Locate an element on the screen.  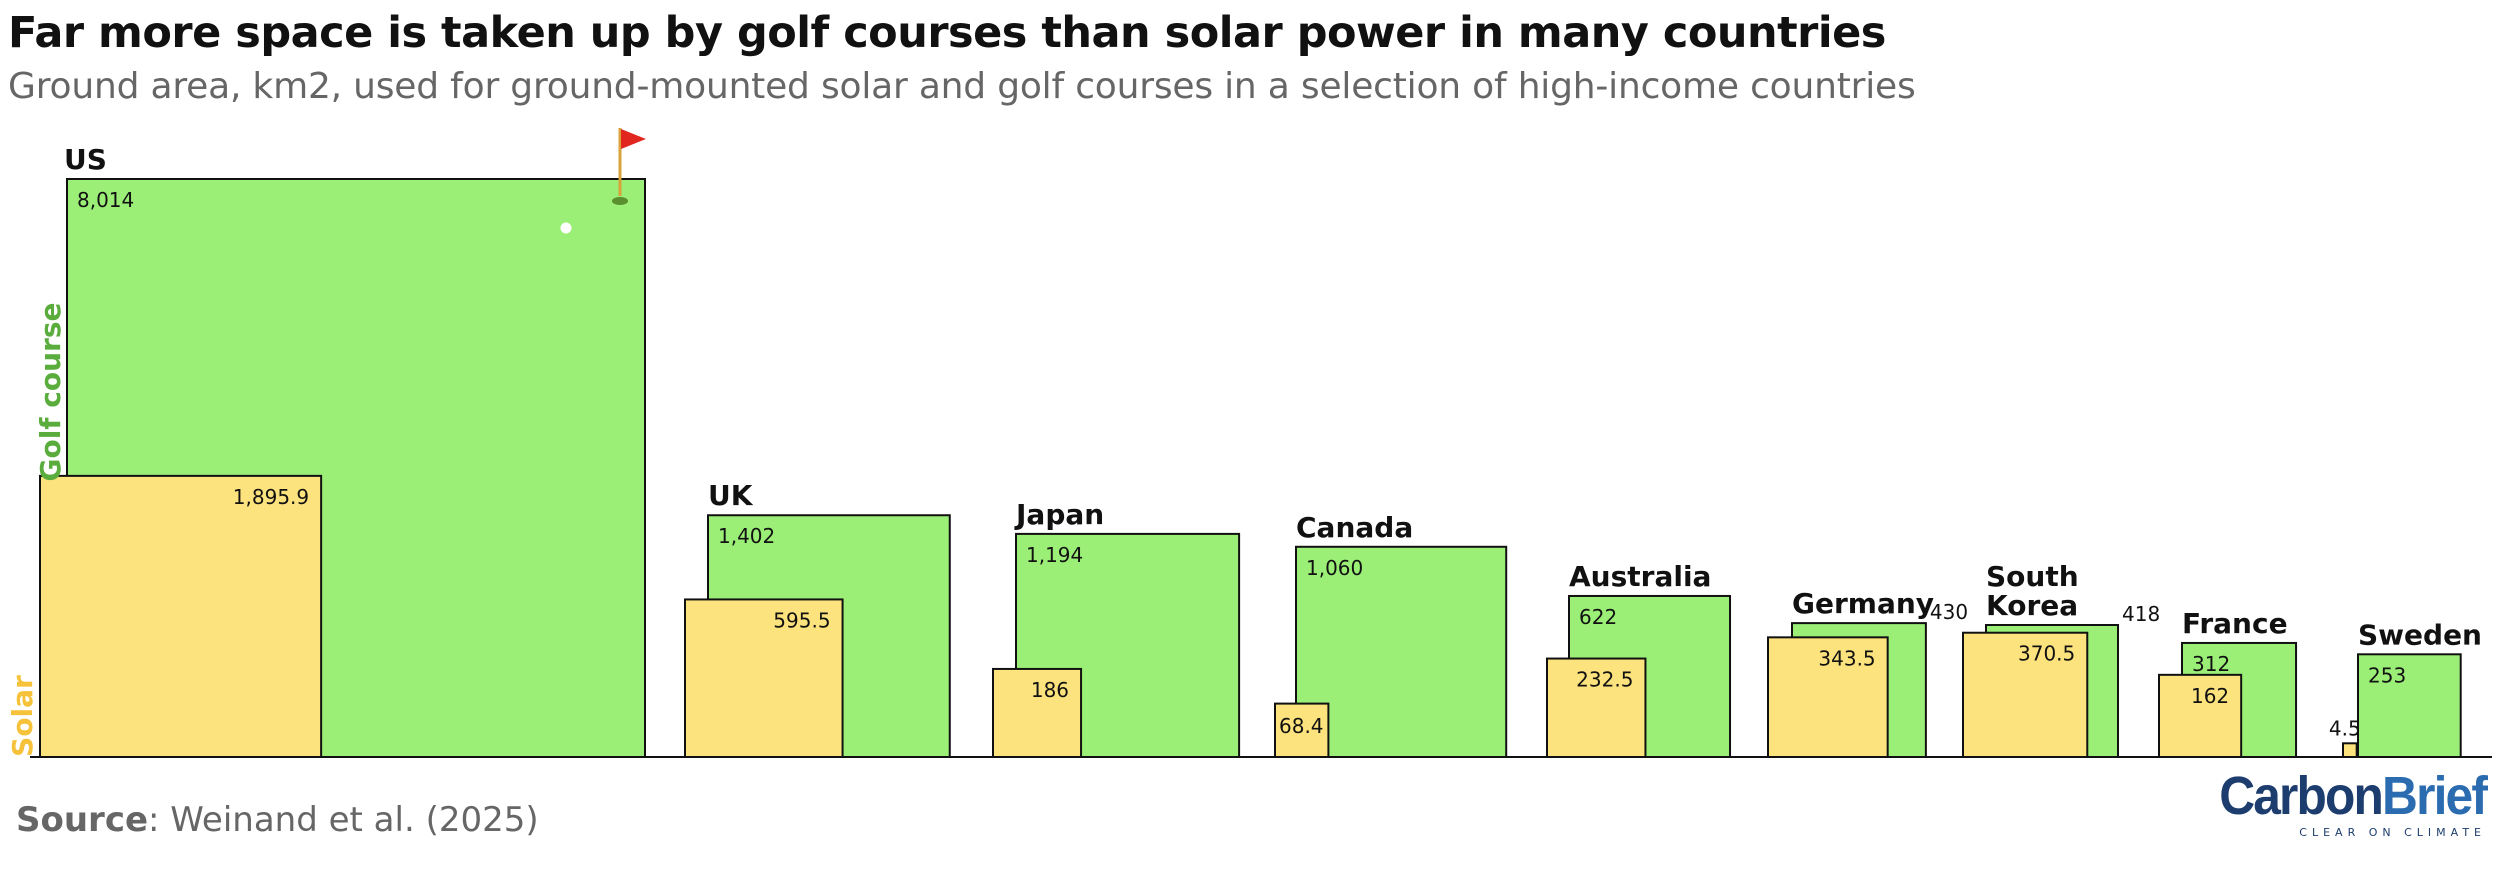
golf-value-sweden: 253 is located at coordinates (2387, 675).